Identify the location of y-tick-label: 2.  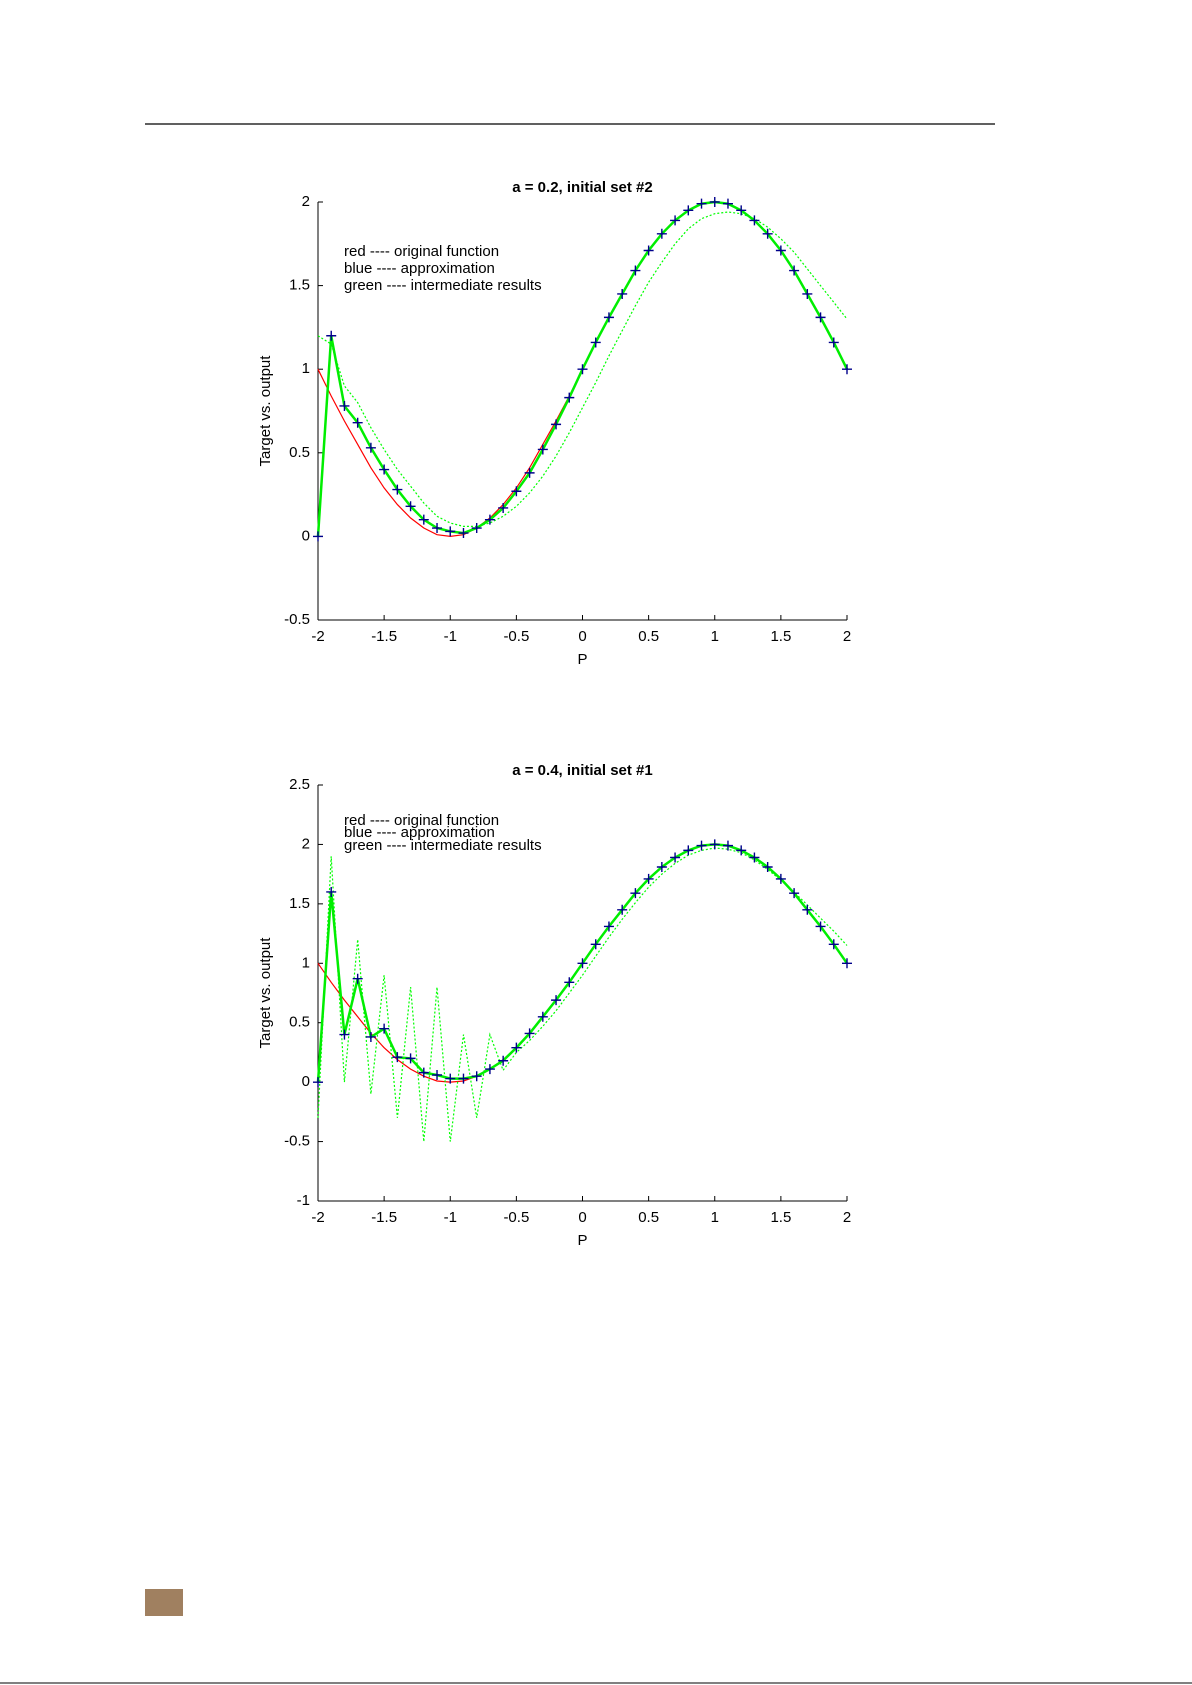
(306, 843).